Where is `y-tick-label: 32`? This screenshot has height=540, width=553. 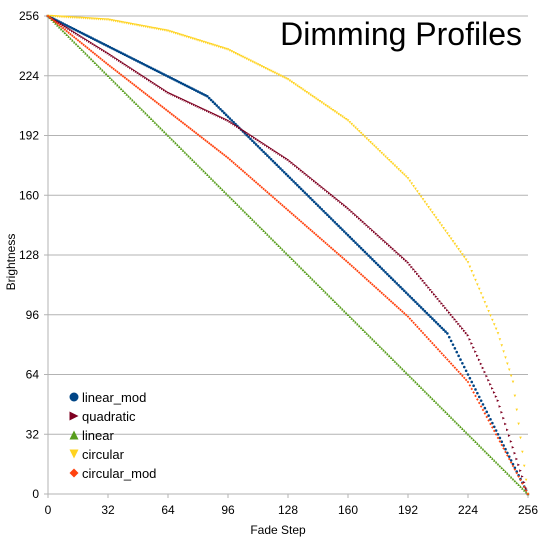
y-tick-label: 32 is located at coordinates (33, 434).